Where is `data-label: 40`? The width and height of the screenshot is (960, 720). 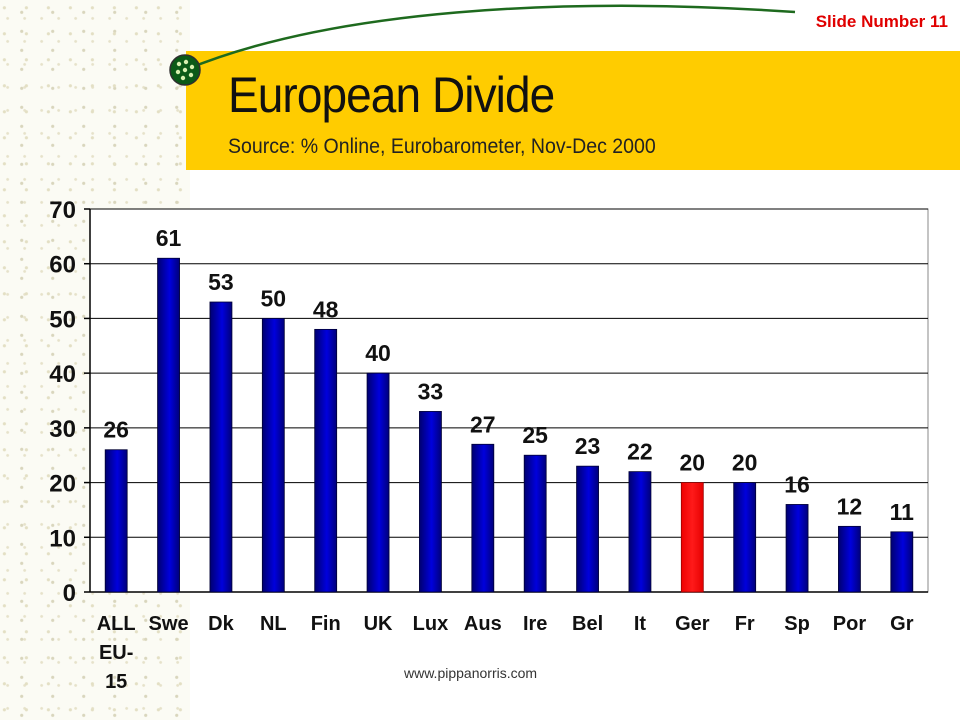 data-label: 40 is located at coordinates (378, 353).